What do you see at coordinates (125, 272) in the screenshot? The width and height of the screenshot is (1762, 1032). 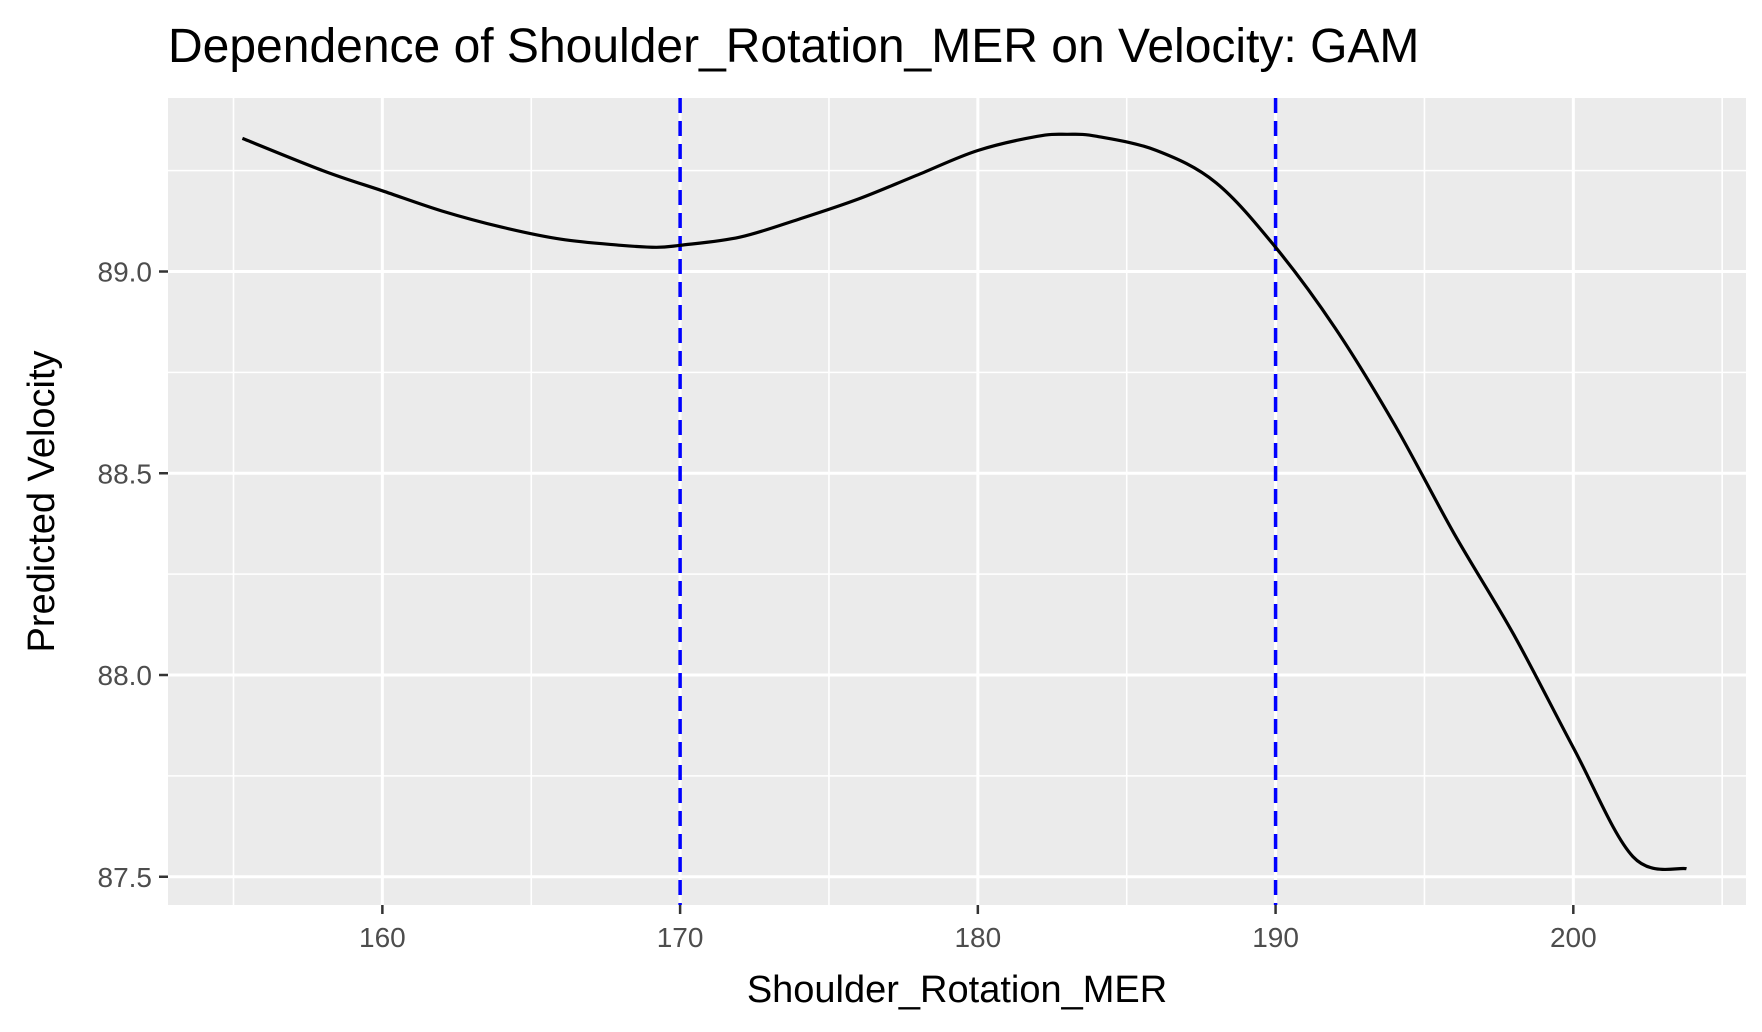 I see `y-tick-label: 89.0` at bounding box center [125, 272].